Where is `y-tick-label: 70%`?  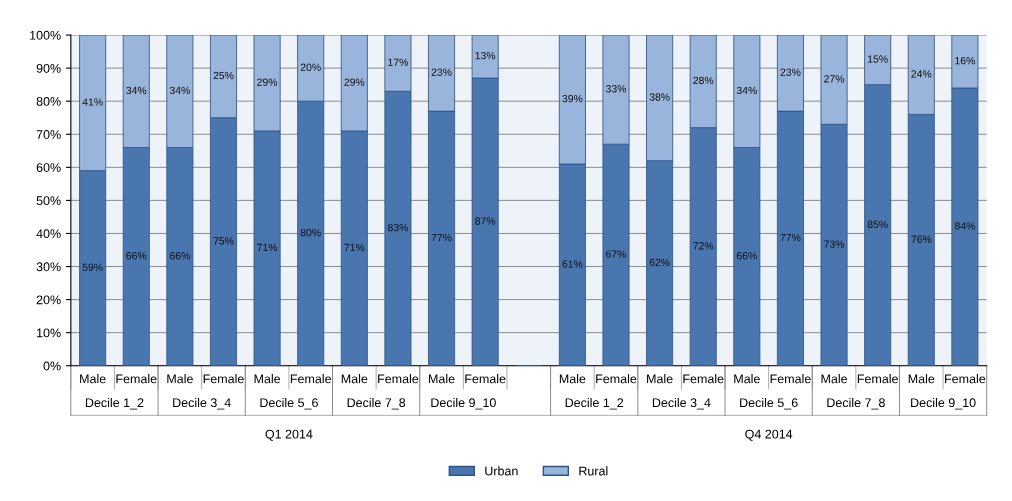
y-tick-label: 70% is located at coordinates (48, 134).